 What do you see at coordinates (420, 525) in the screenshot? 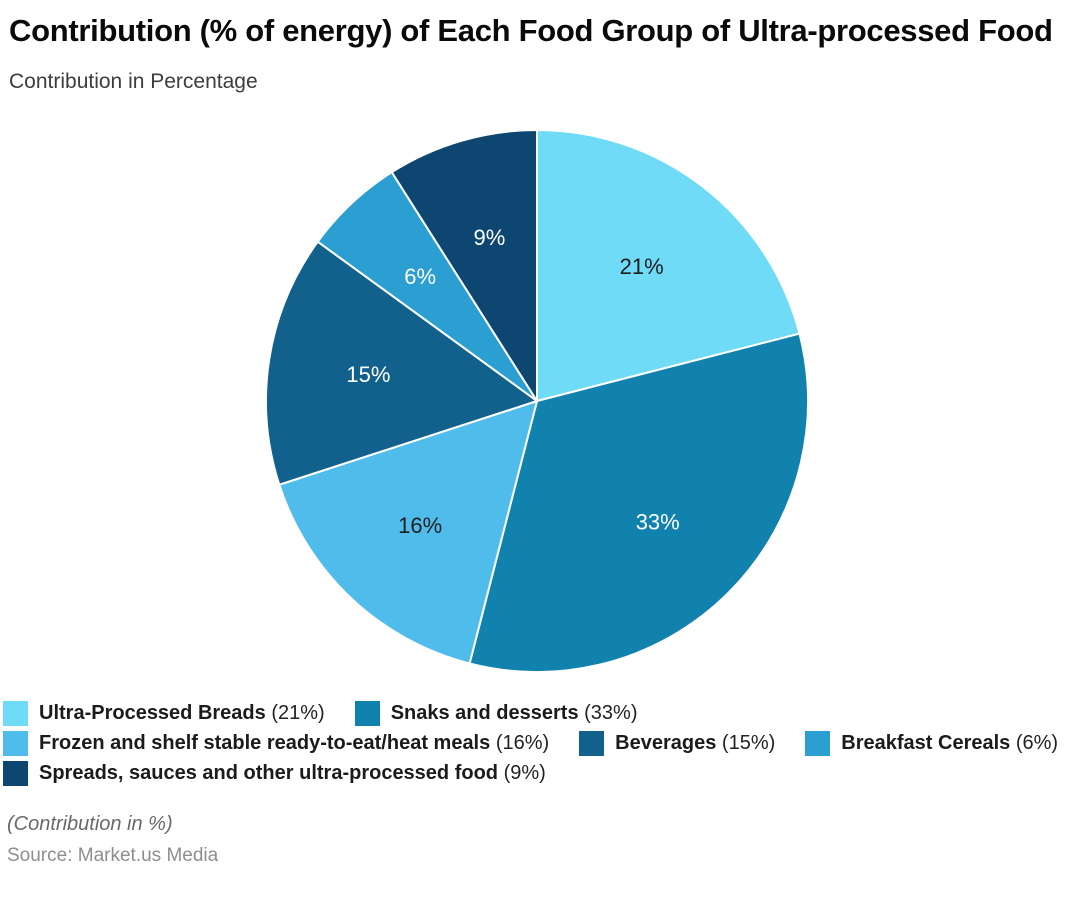
I see `slice-label-2: 16%` at bounding box center [420, 525].